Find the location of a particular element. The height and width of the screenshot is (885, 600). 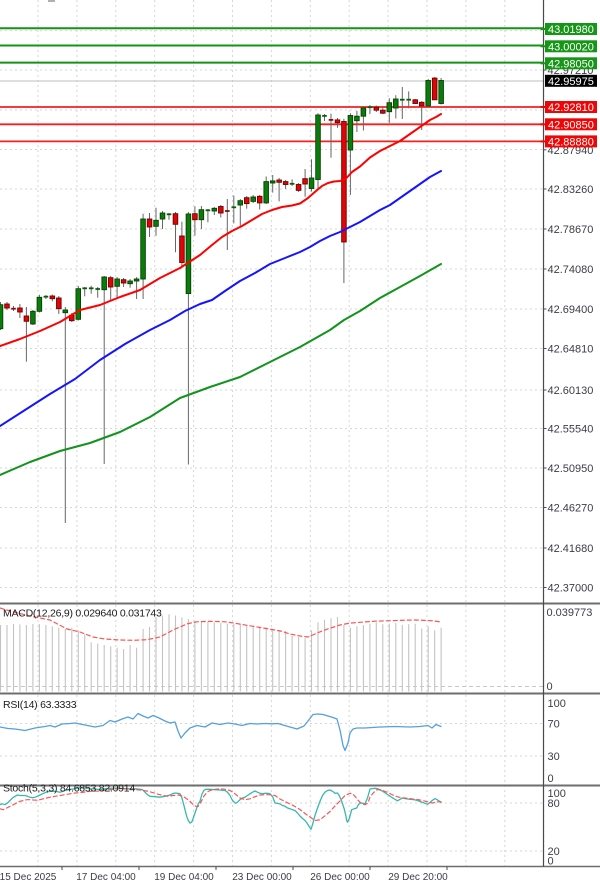

svg-text: 26 Dec 00:00 is located at coordinates (340, 877).